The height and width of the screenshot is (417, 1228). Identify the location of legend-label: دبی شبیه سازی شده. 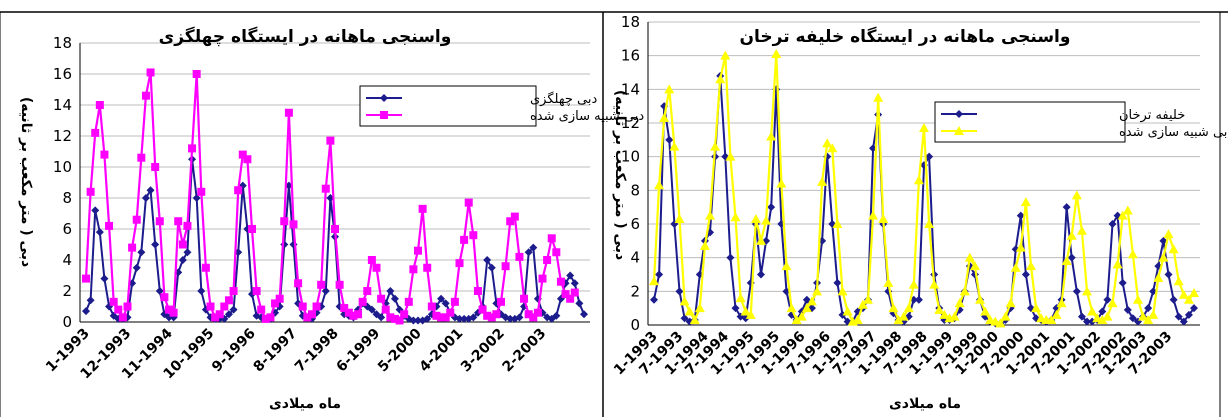
(587, 116).